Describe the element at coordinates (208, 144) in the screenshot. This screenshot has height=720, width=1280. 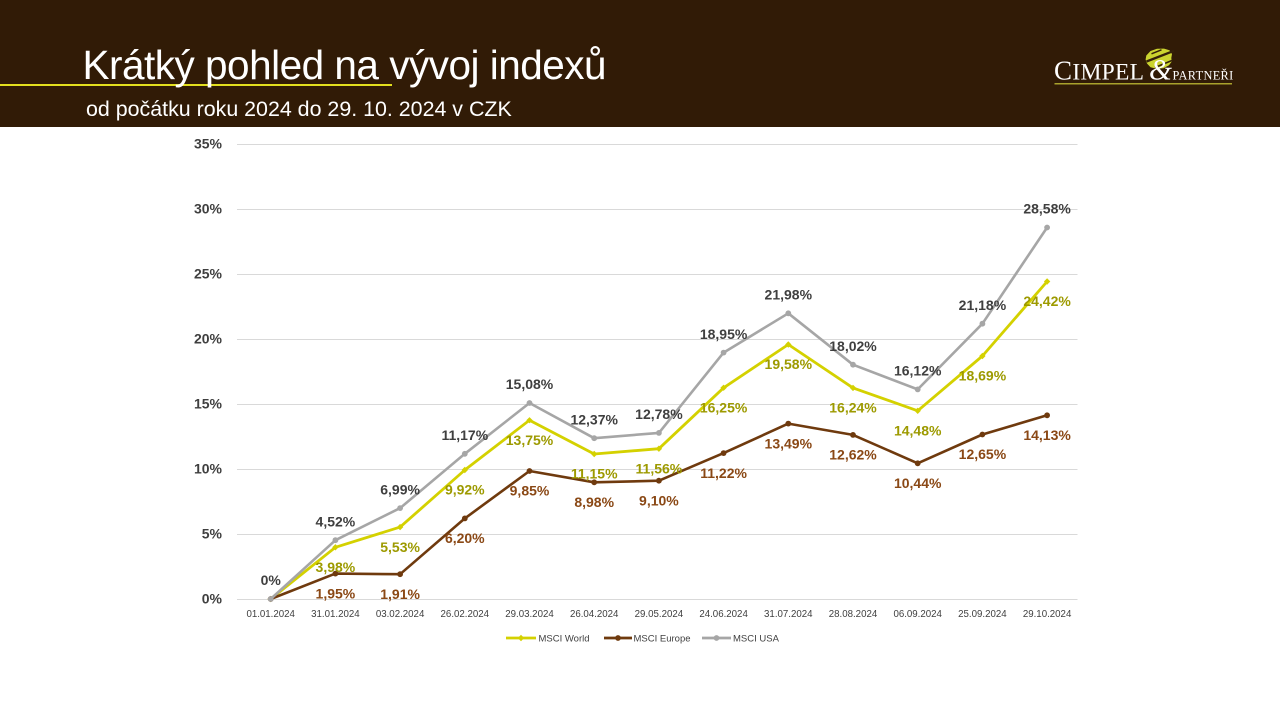
I see `svg-text: 35%` at that location.